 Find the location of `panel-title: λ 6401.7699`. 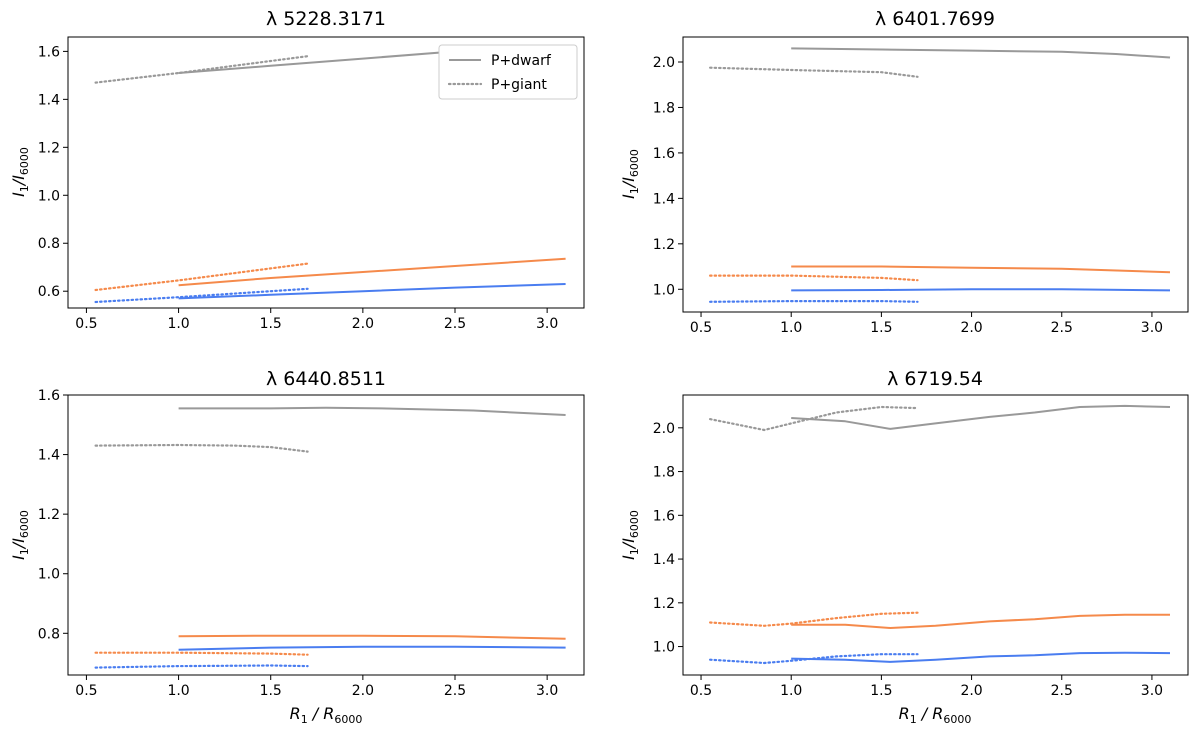

panel-title: λ 6401.7699 is located at coordinates (935, 19).